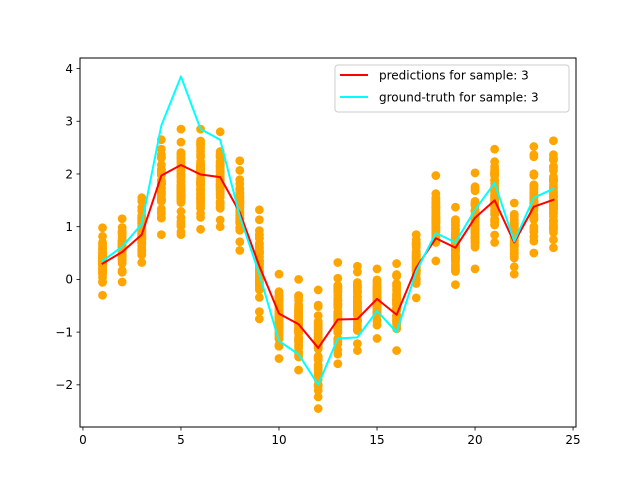 The width and height of the screenshot is (640, 480). Describe the element at coordinates (64, 332) in the screenshot. I see `y-tick-label: −1` at that location.